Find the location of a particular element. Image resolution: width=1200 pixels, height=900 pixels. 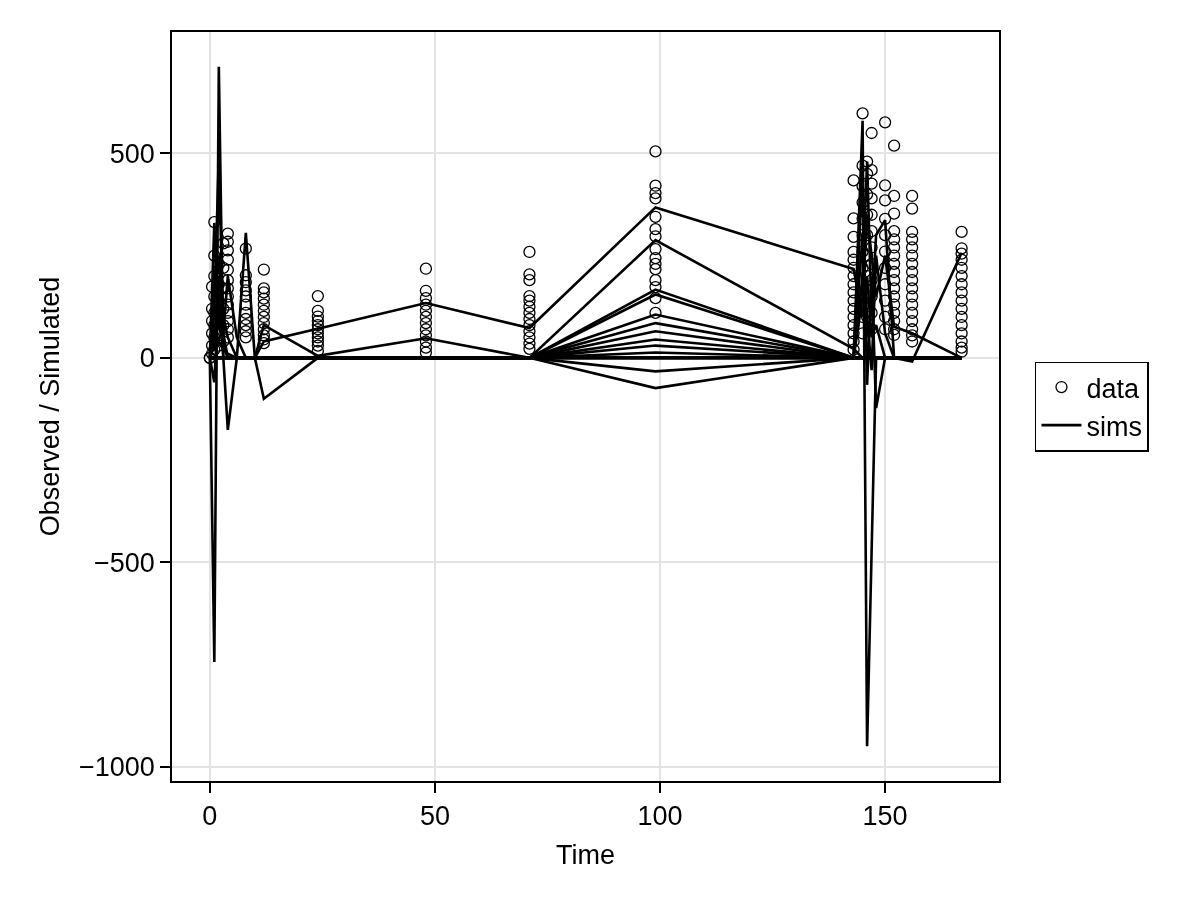

x-tick-label: 100 is located at coordinates (660, 816).